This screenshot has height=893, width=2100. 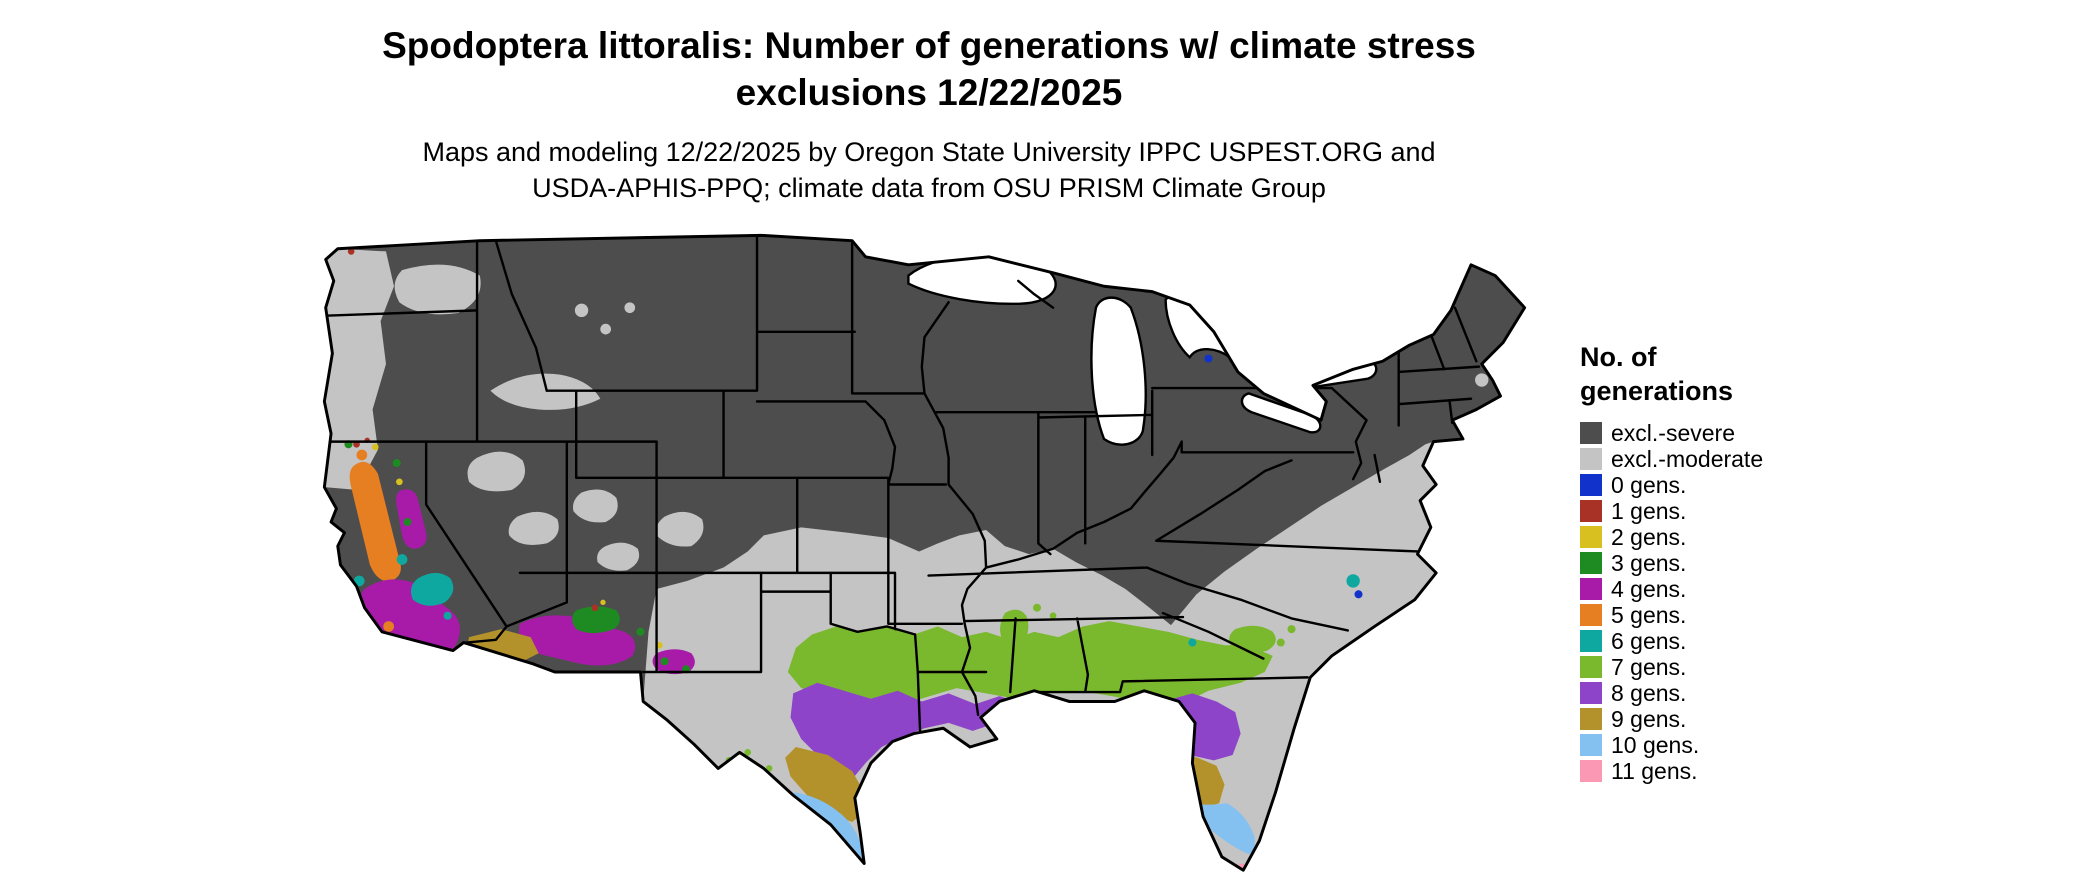 What do you see at coordinates (1591, 745) in the screenshot?
I see `legend-swatch-10-gens` at bounding box center [1591, 745].